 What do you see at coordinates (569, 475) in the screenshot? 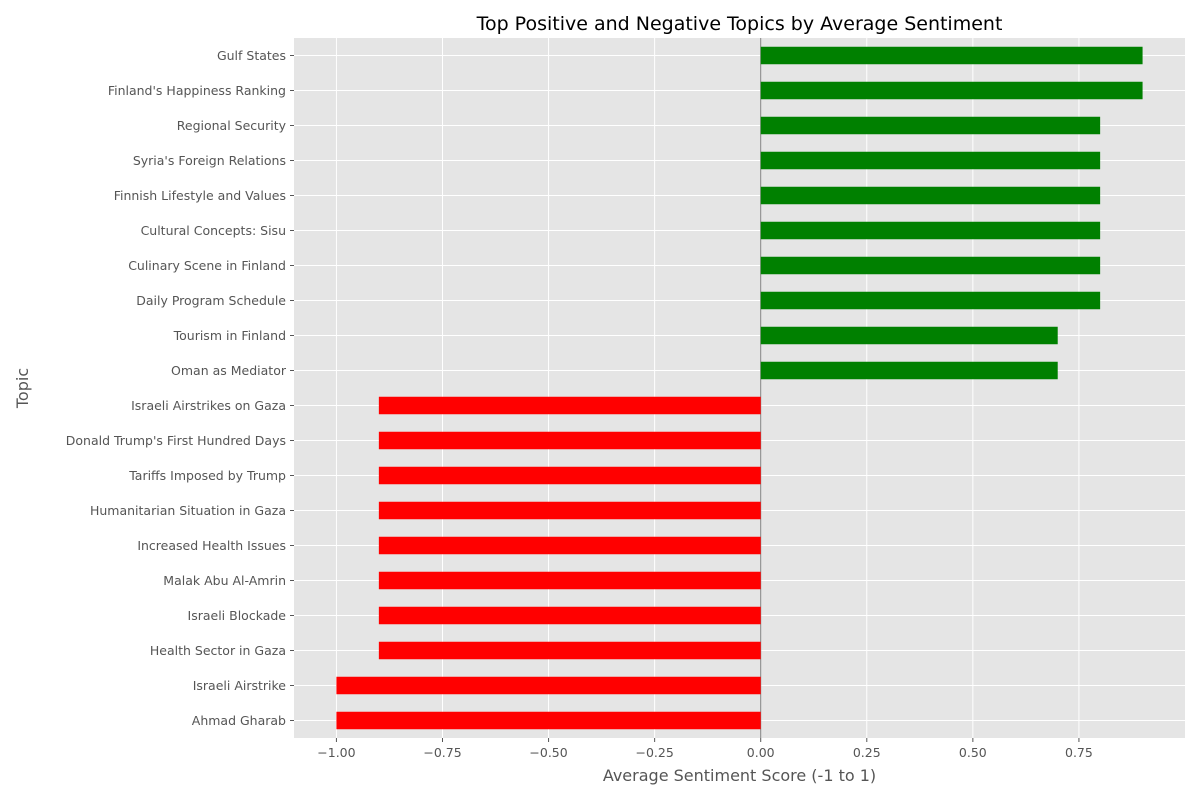
I see `bar-tariffs-imposed-by-trump` at bounding box center [569, 475].